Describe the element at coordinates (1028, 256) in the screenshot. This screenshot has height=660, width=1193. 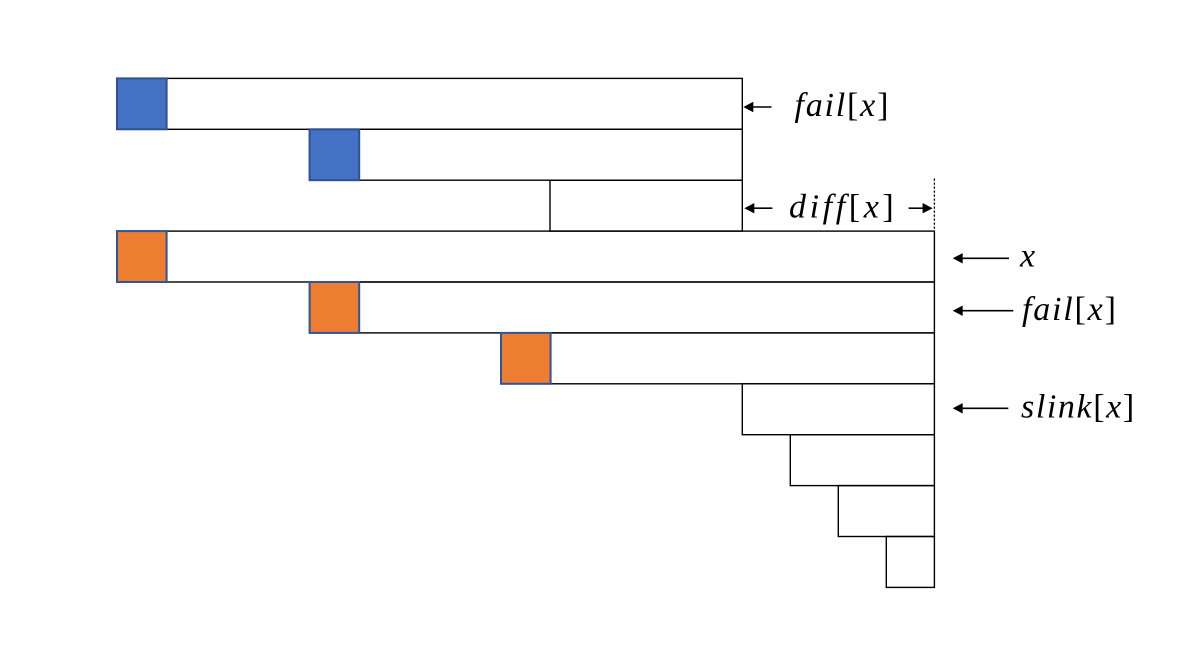
I see `svg-text: x` at that location.